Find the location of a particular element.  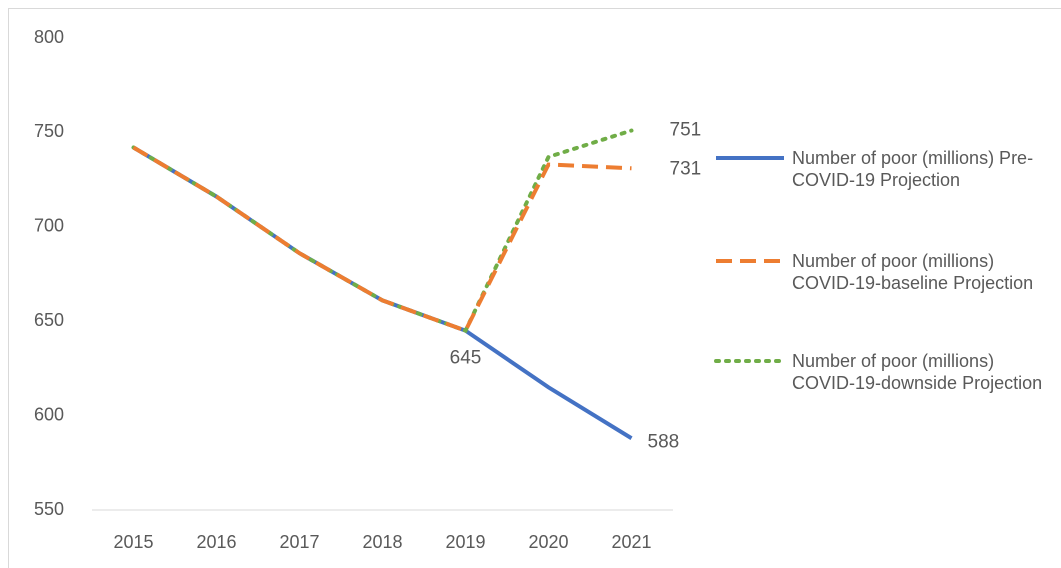

data-label: 751 is located at coordinates (686, 130).